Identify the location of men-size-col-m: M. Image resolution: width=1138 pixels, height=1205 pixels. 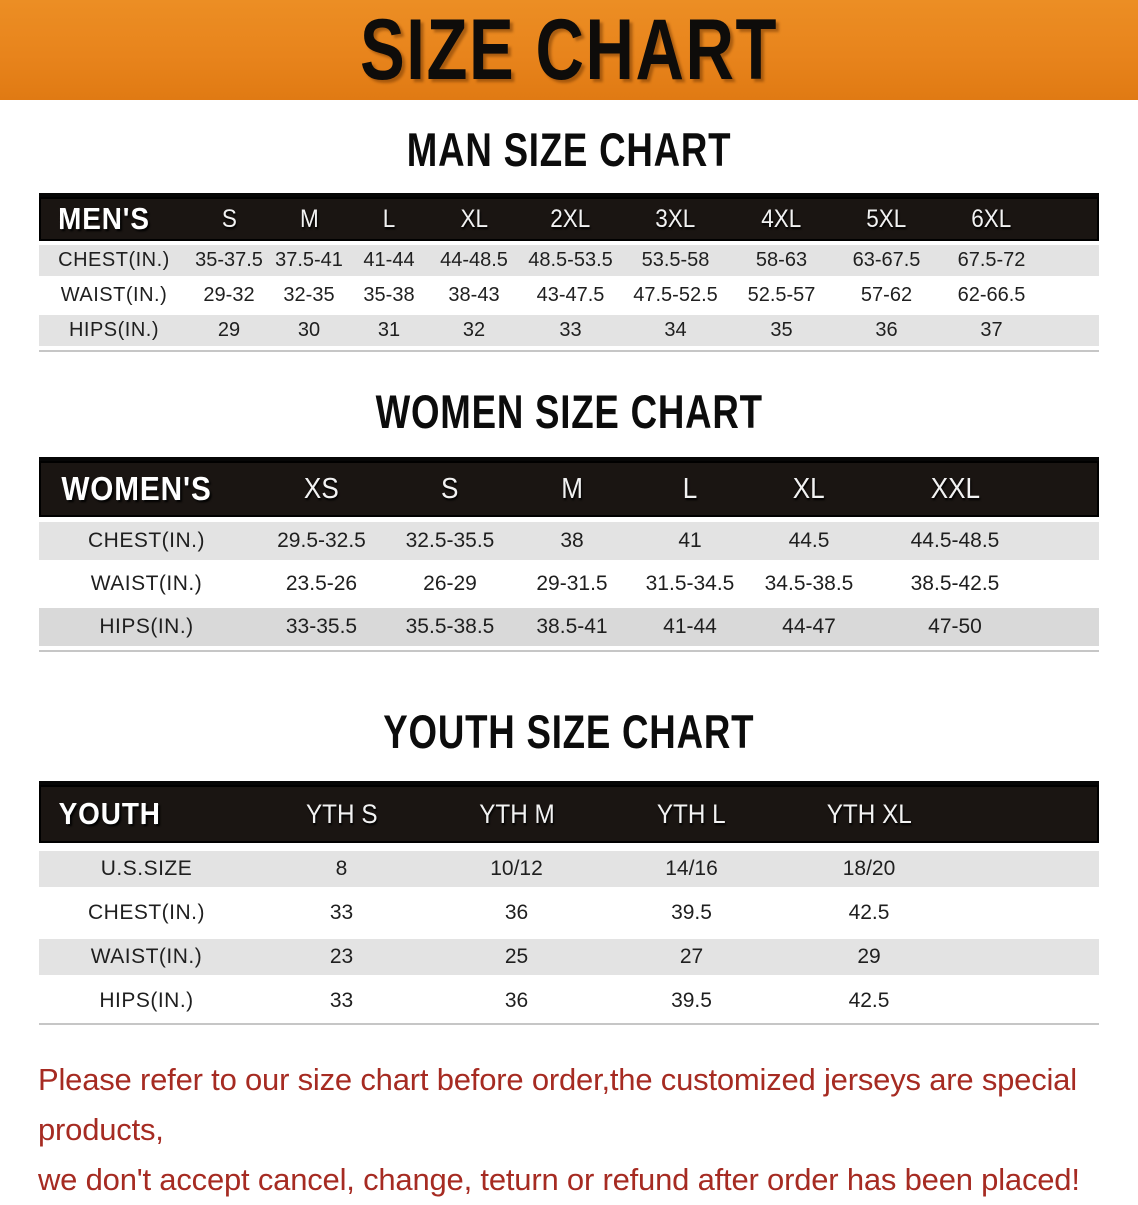
(309, 218).